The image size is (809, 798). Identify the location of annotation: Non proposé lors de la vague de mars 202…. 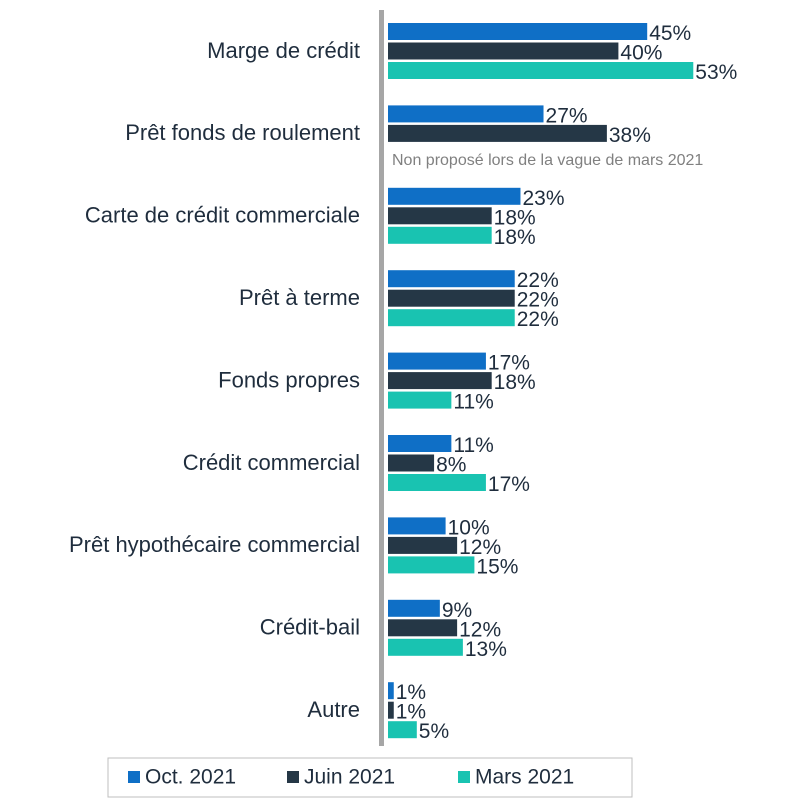
(547, 160).